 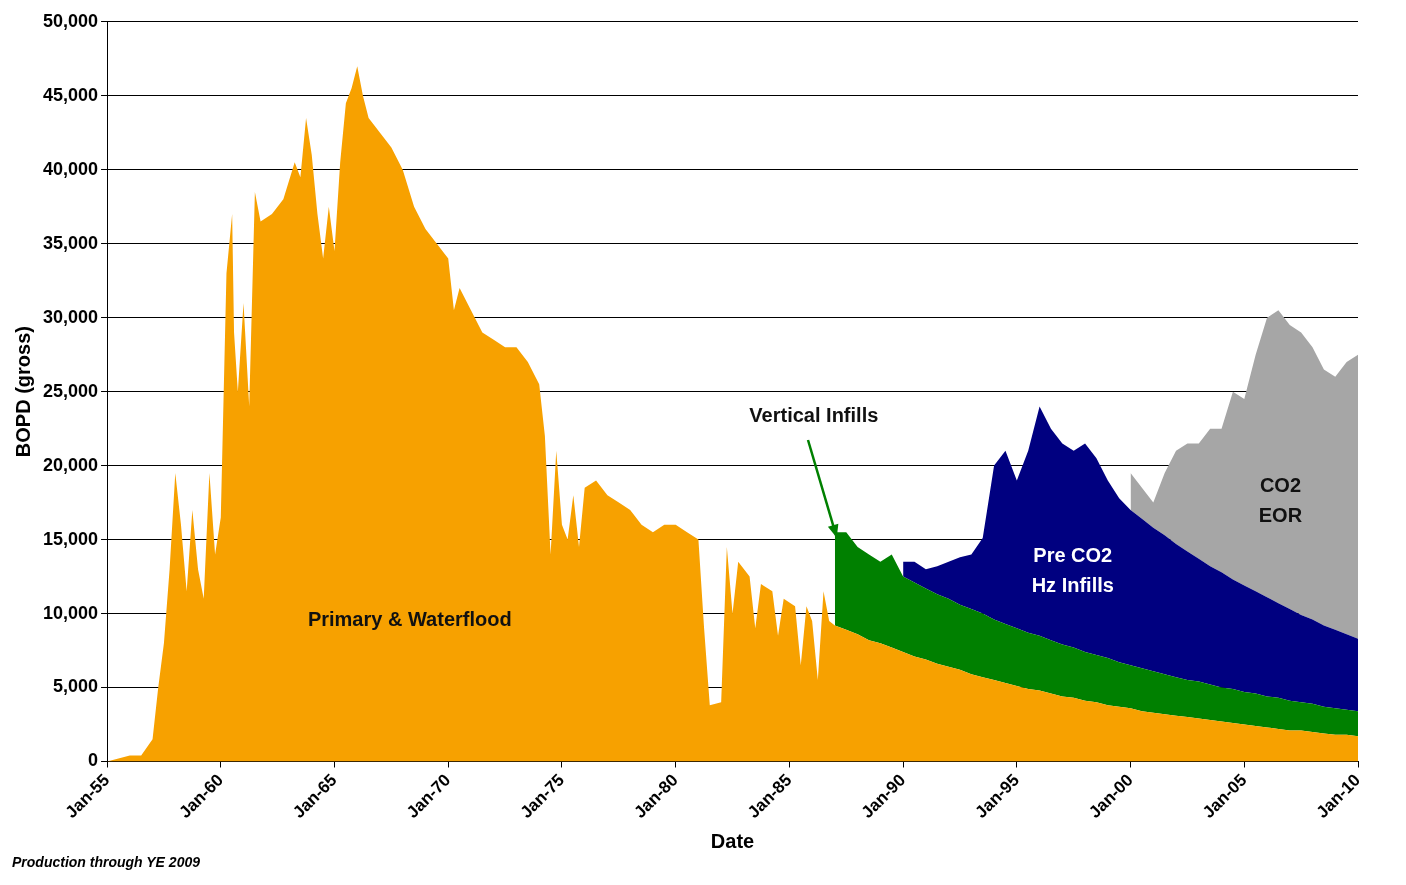 What do you see at coordinates (70, 94) in the screenshot?
I see `y-tick-label: 45,000` at bounding box center [70, 94].